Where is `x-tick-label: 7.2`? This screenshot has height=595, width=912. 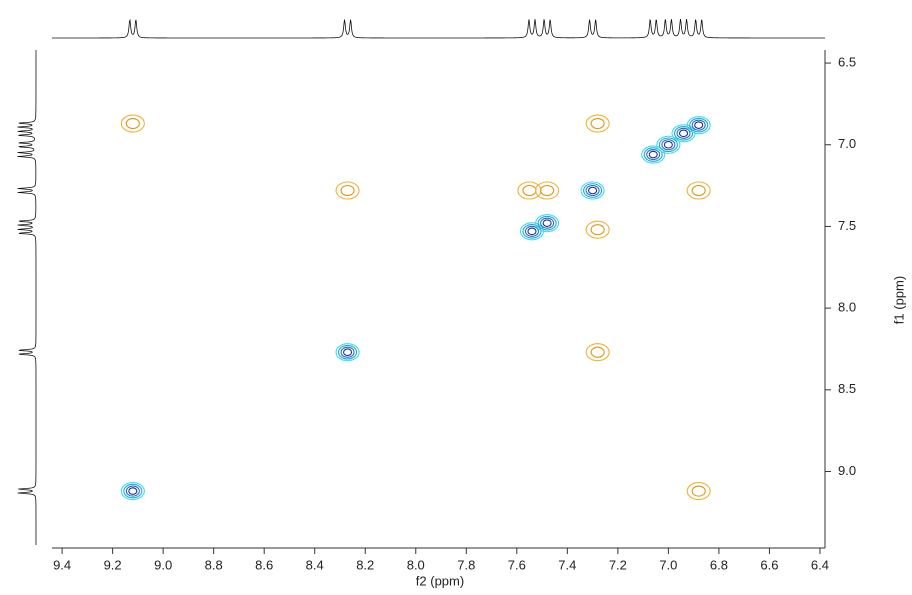
x-tick-label: 7.2 is located at coordinates (618, 564).